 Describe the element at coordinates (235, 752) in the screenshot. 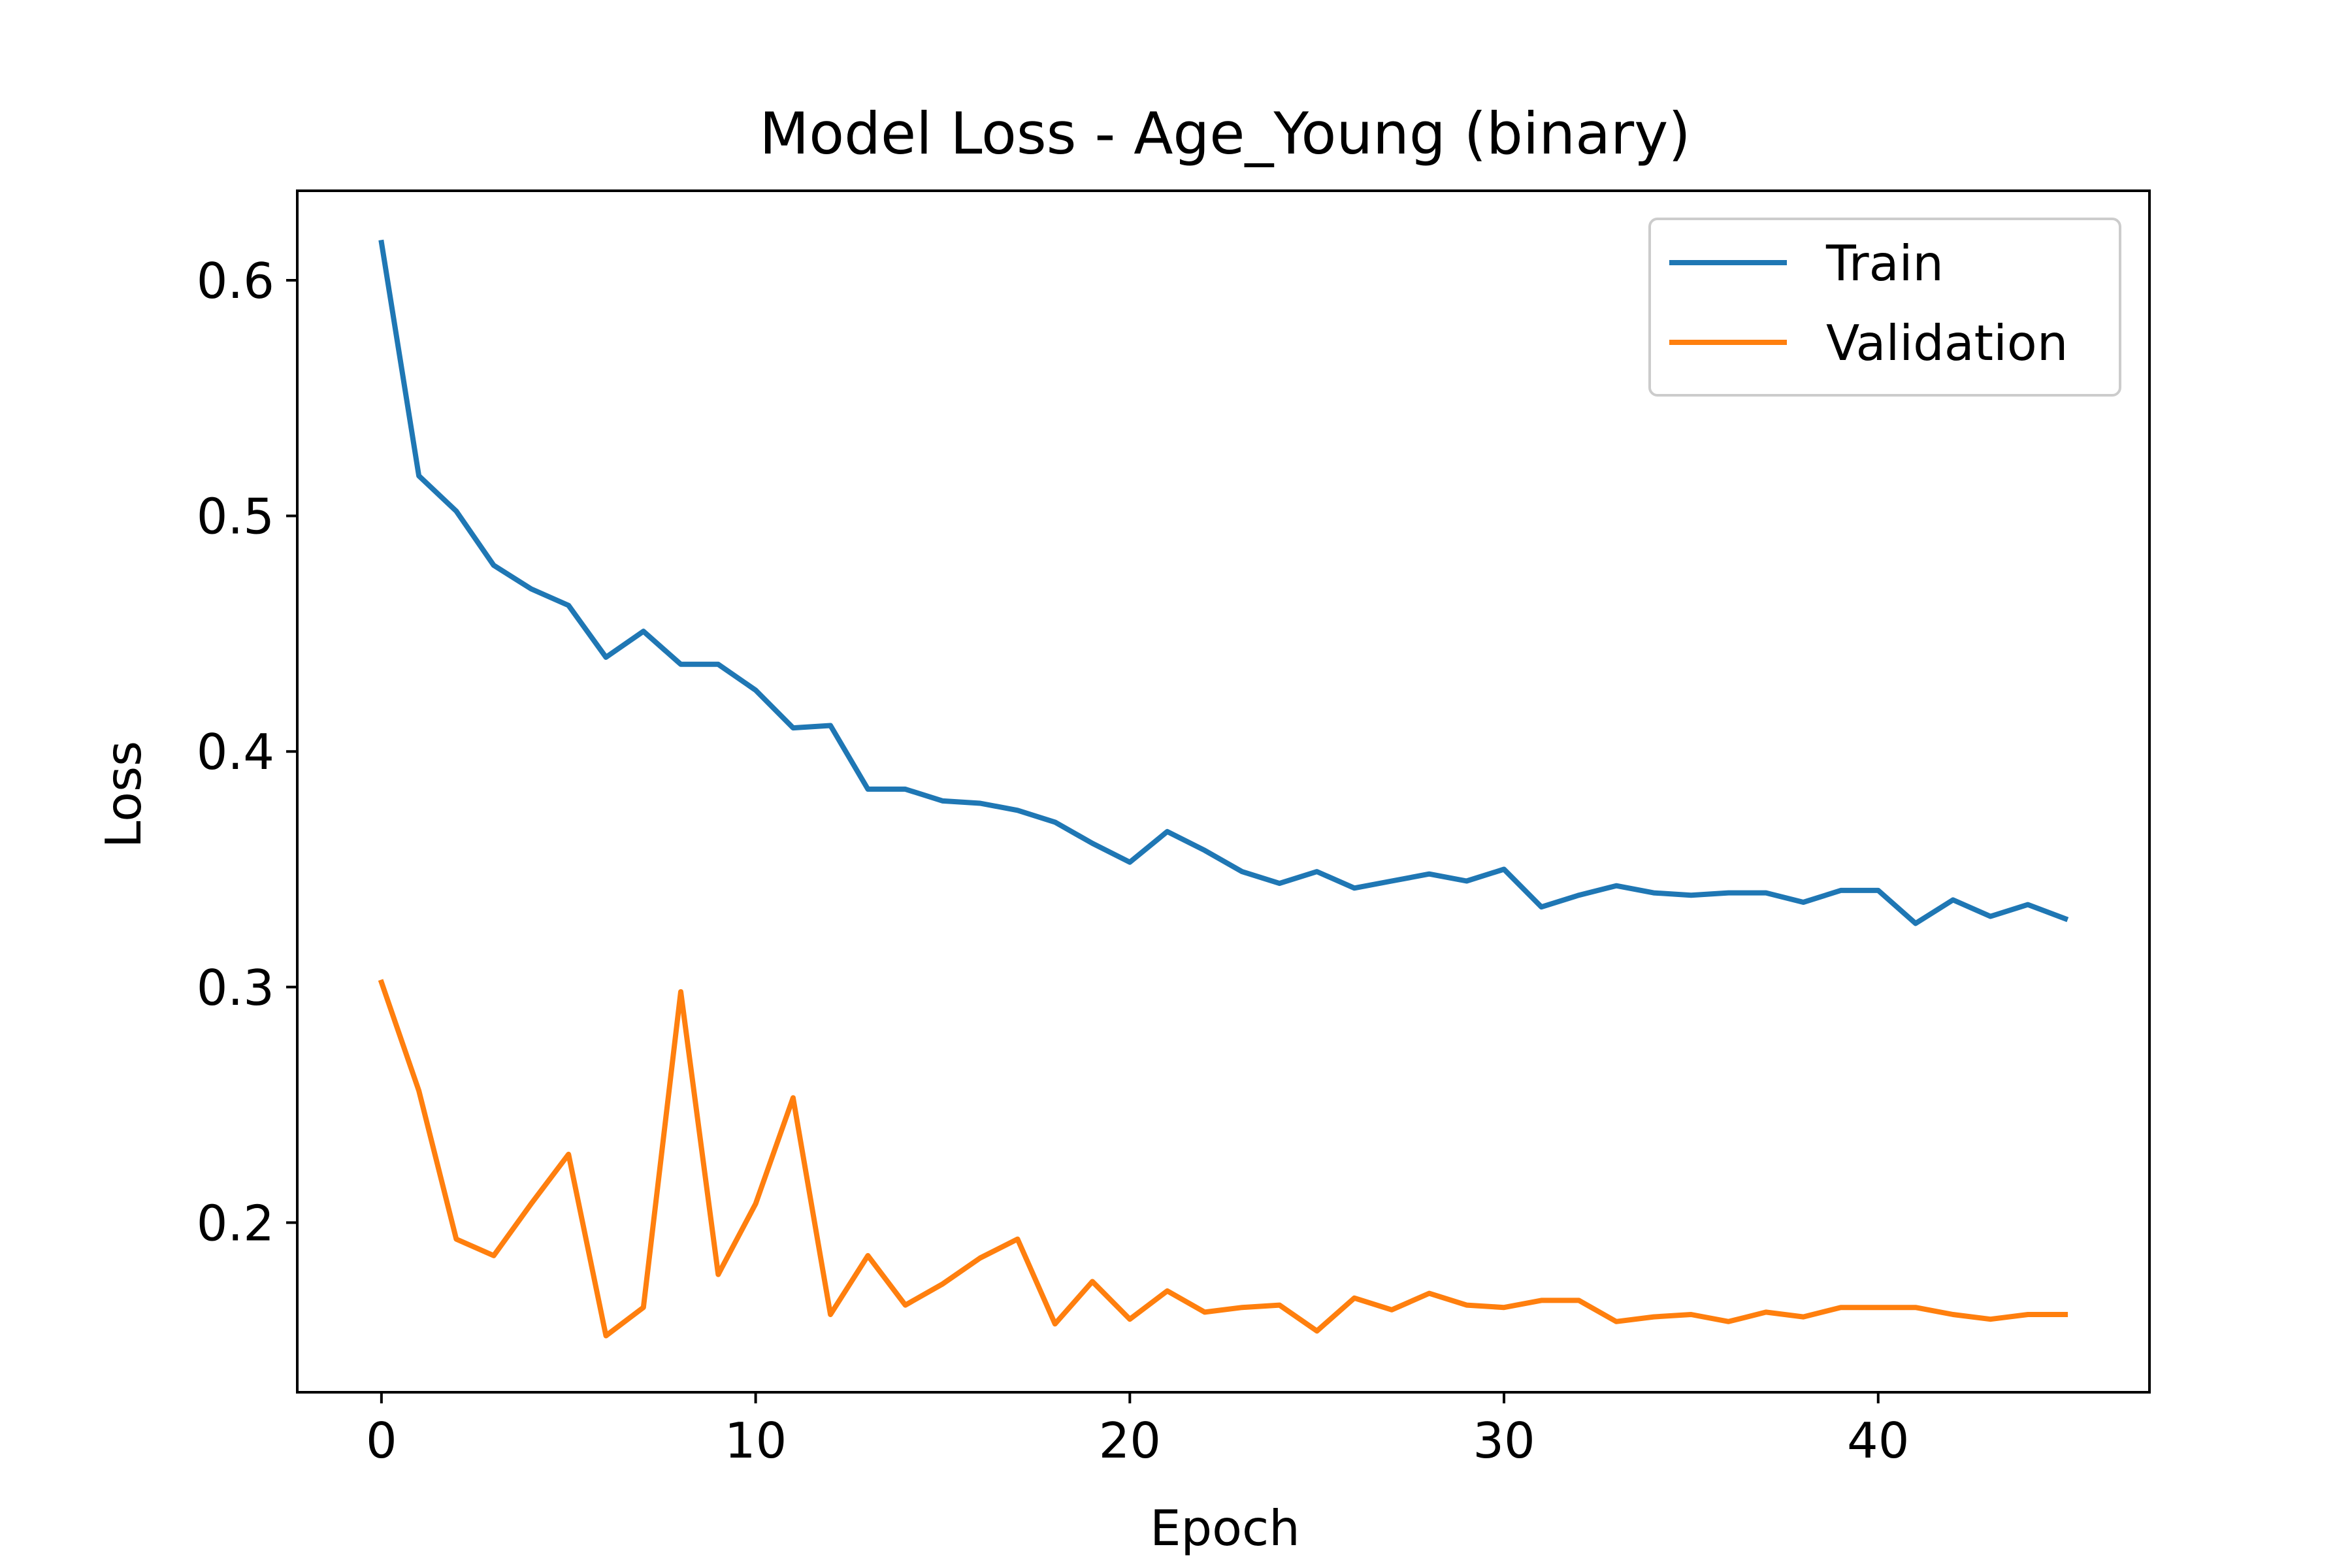

I see `y-tick-label: 0.4` at that location.